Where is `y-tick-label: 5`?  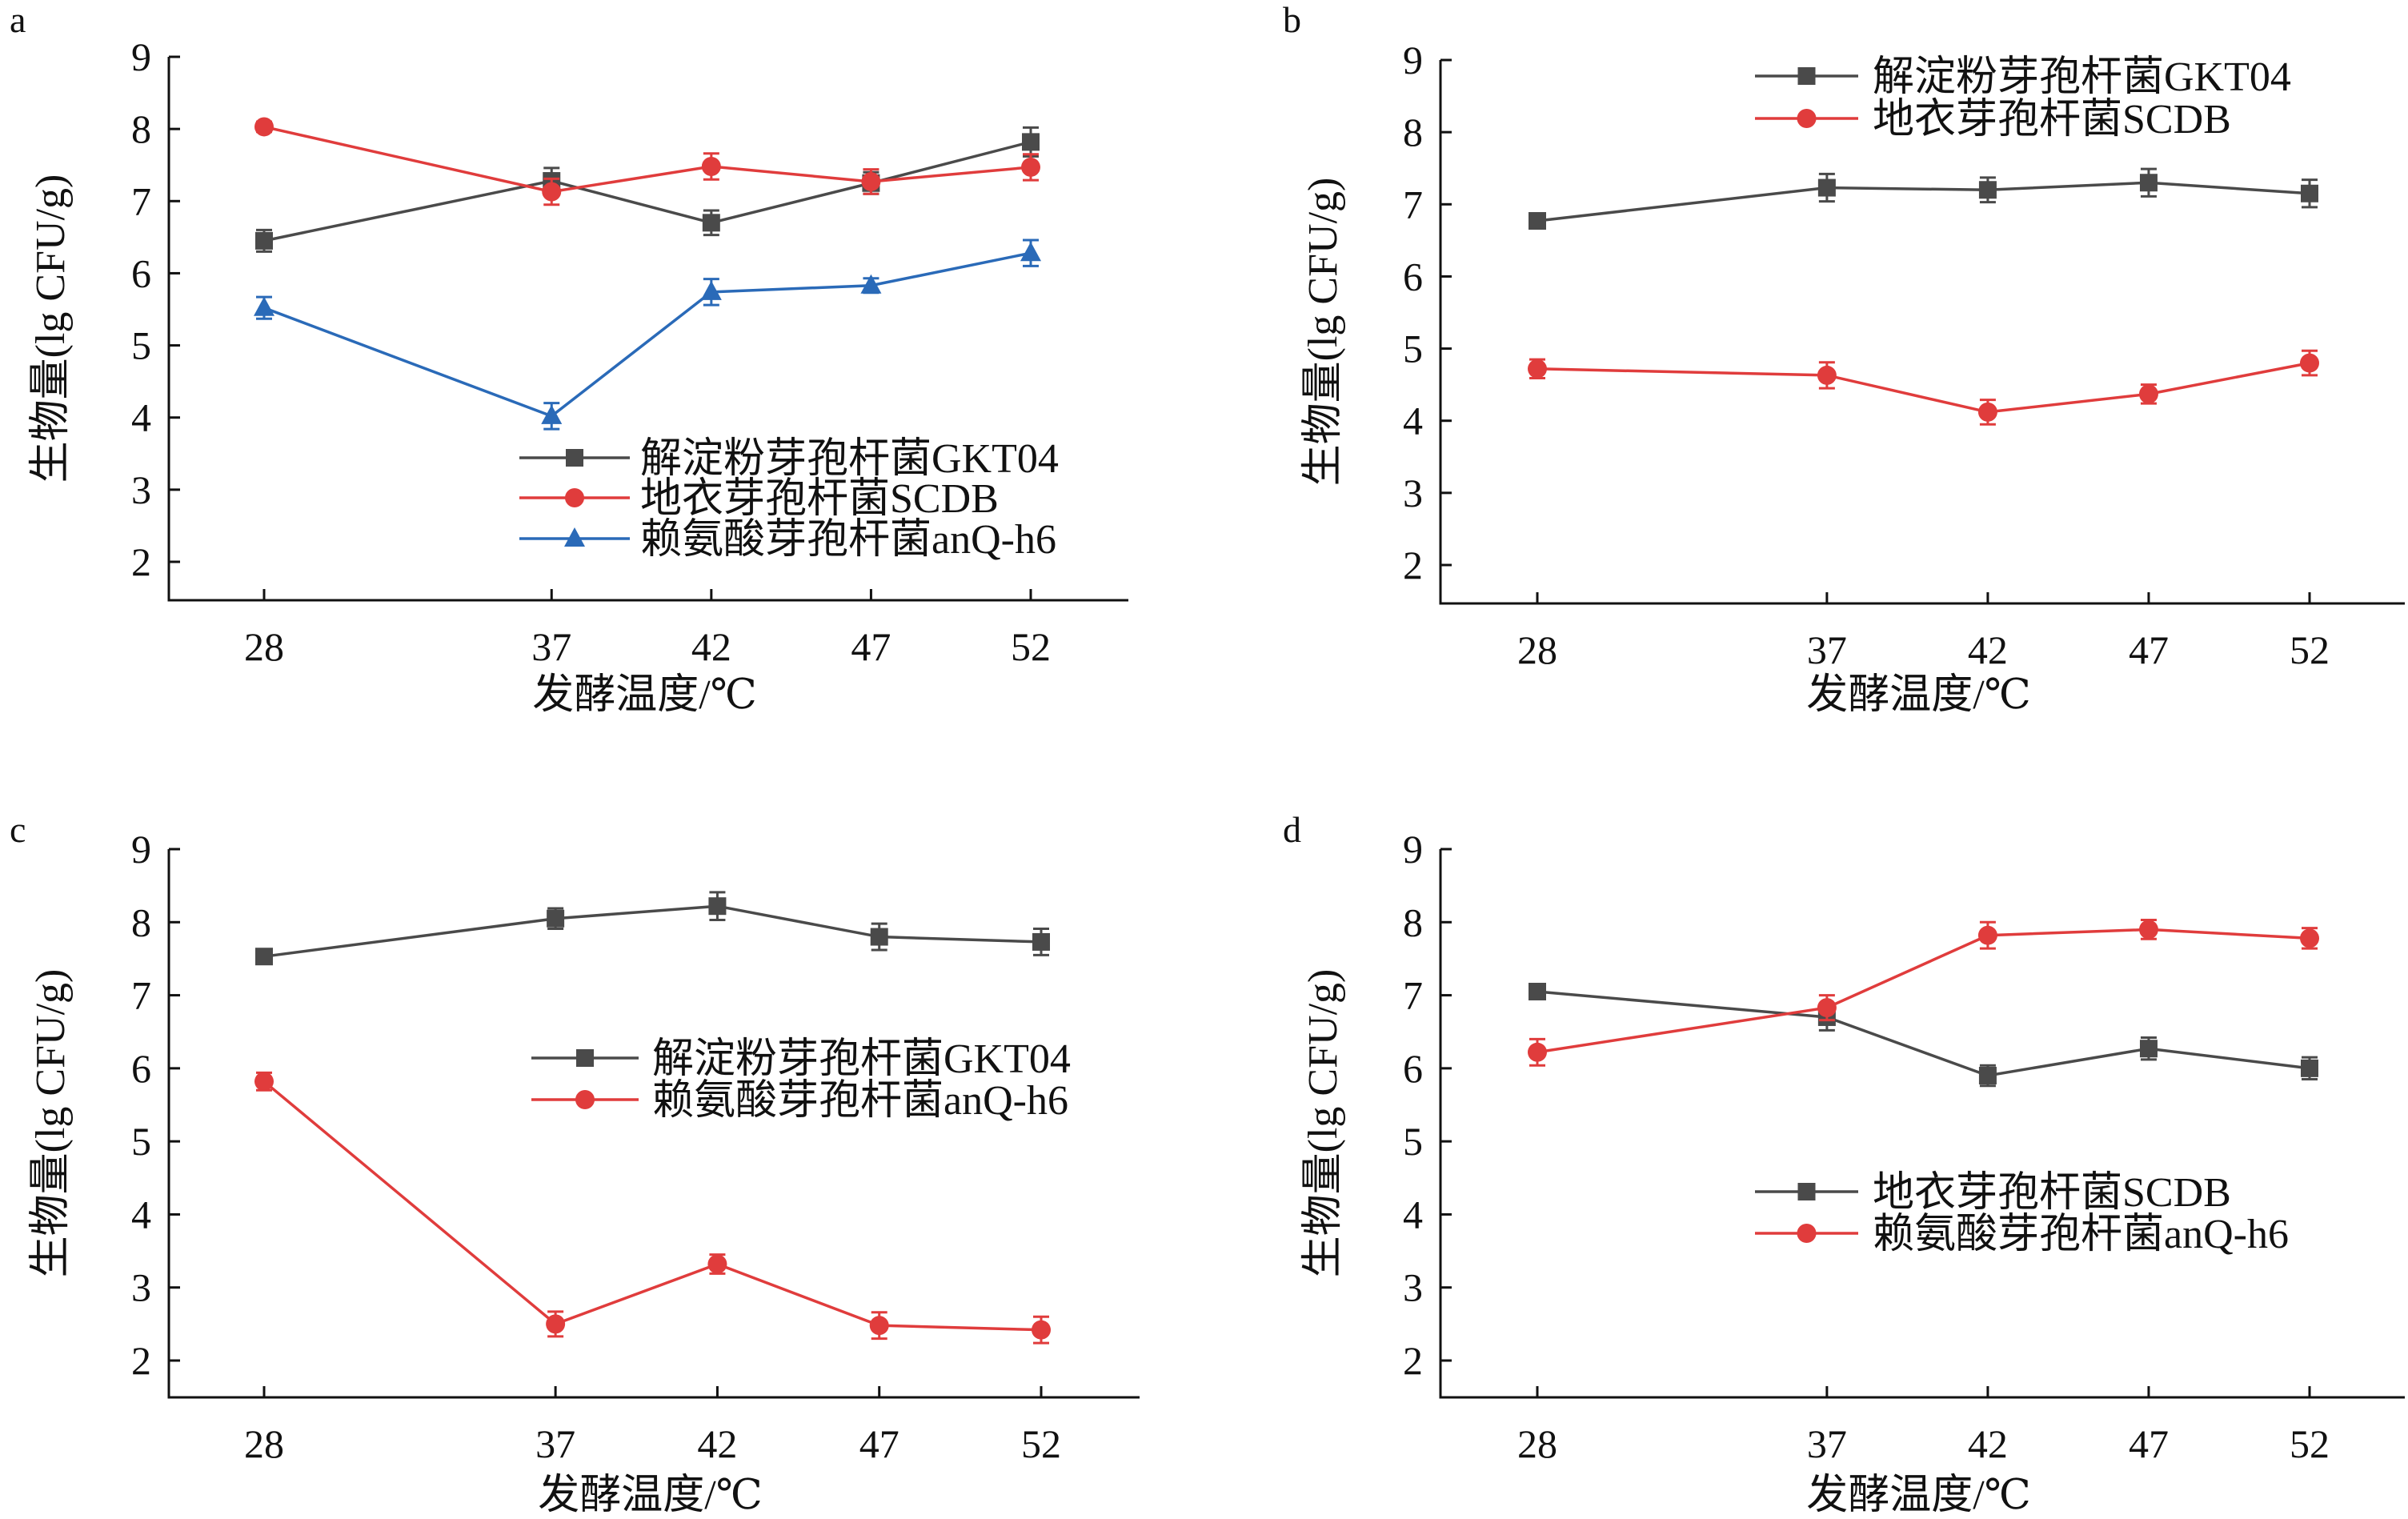 y-tick-label: 5 is located at coordinates (141, 345).